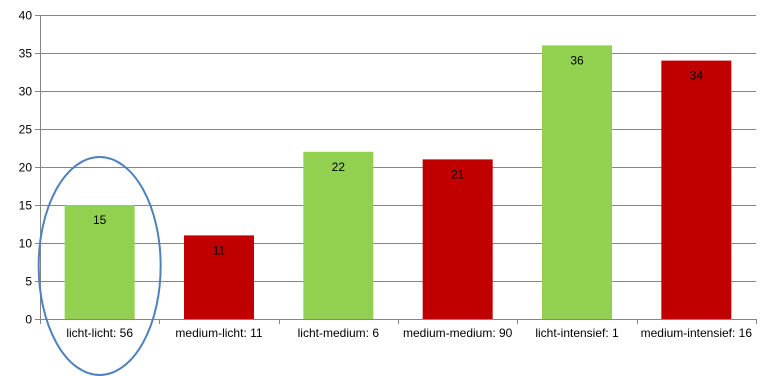 The height and width of the screenshot is (376, 763). I want to click on y-tick-label: 35, so click(26, 54).